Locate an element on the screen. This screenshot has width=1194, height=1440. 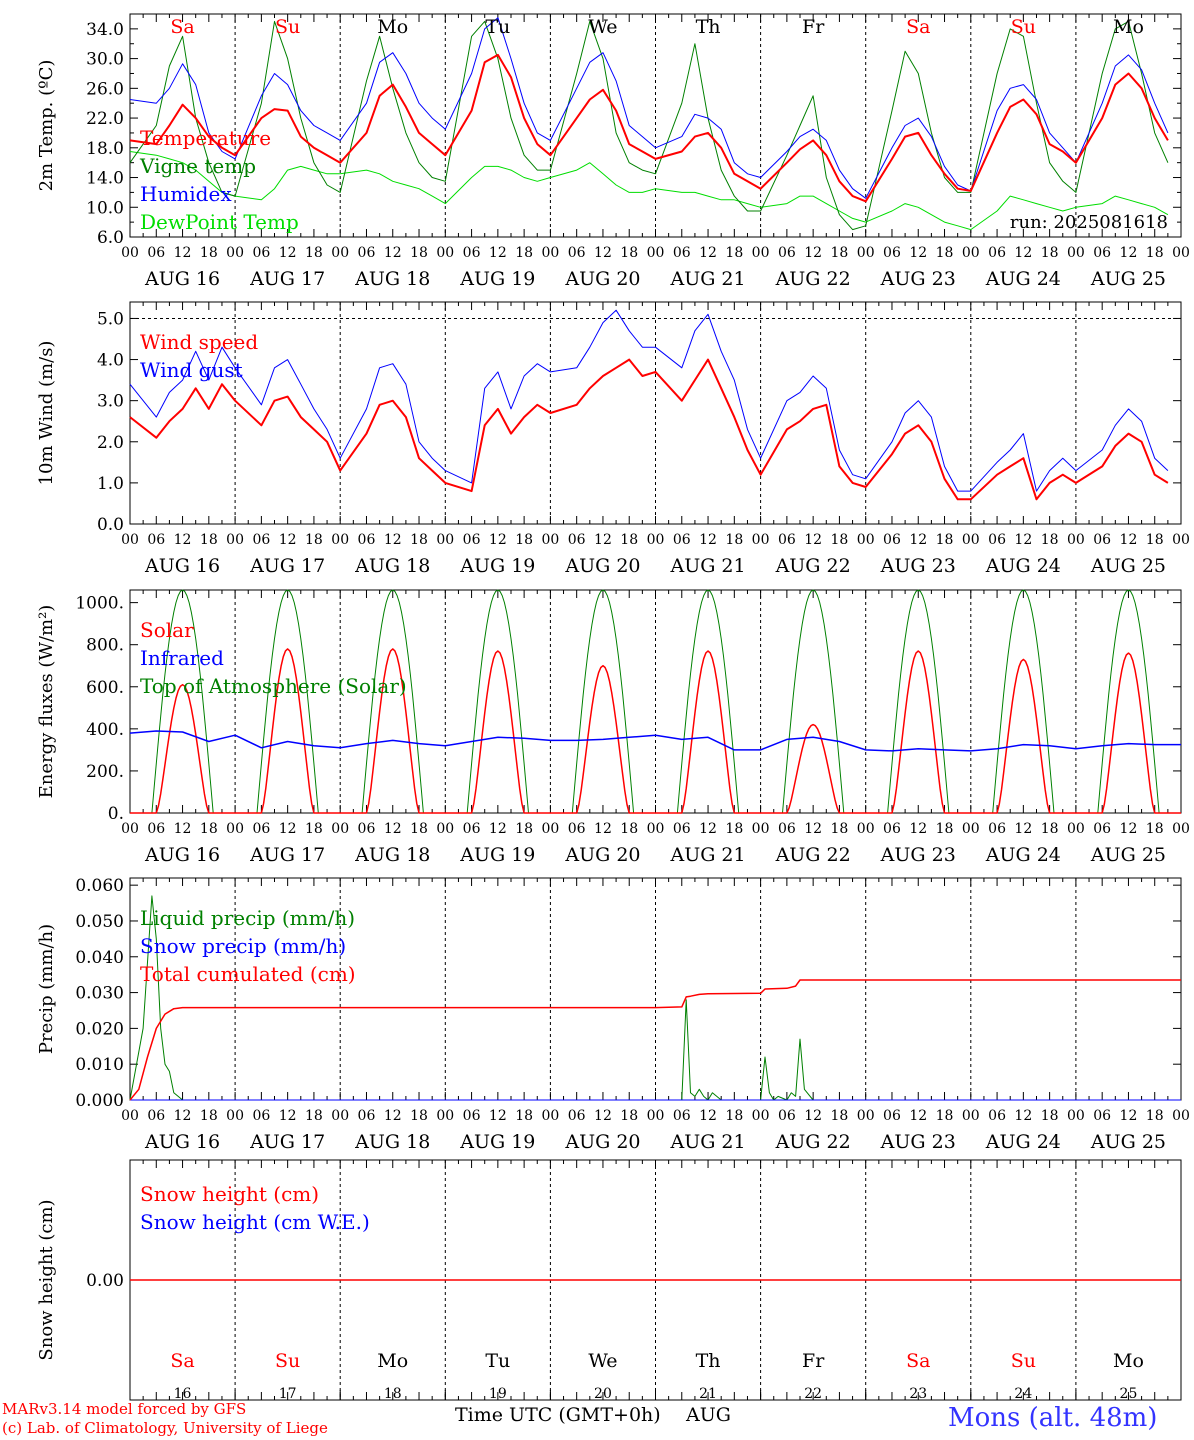
bottom-weekday-label: Mo is located at coordinates (392, 1361).